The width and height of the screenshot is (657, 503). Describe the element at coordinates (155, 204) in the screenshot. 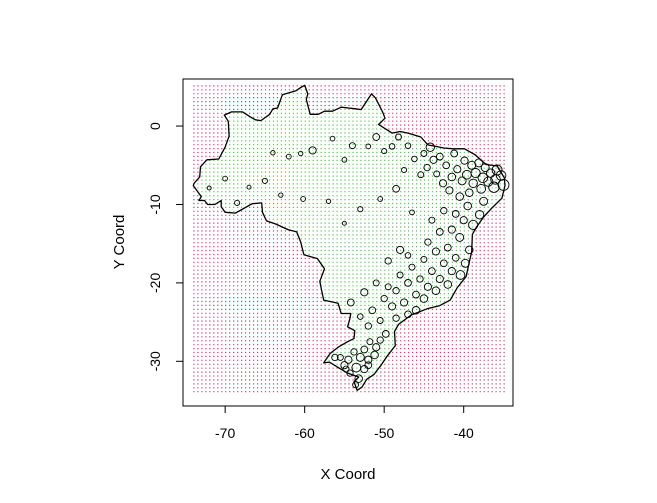

I see `y-tick-label: -10` at that location.